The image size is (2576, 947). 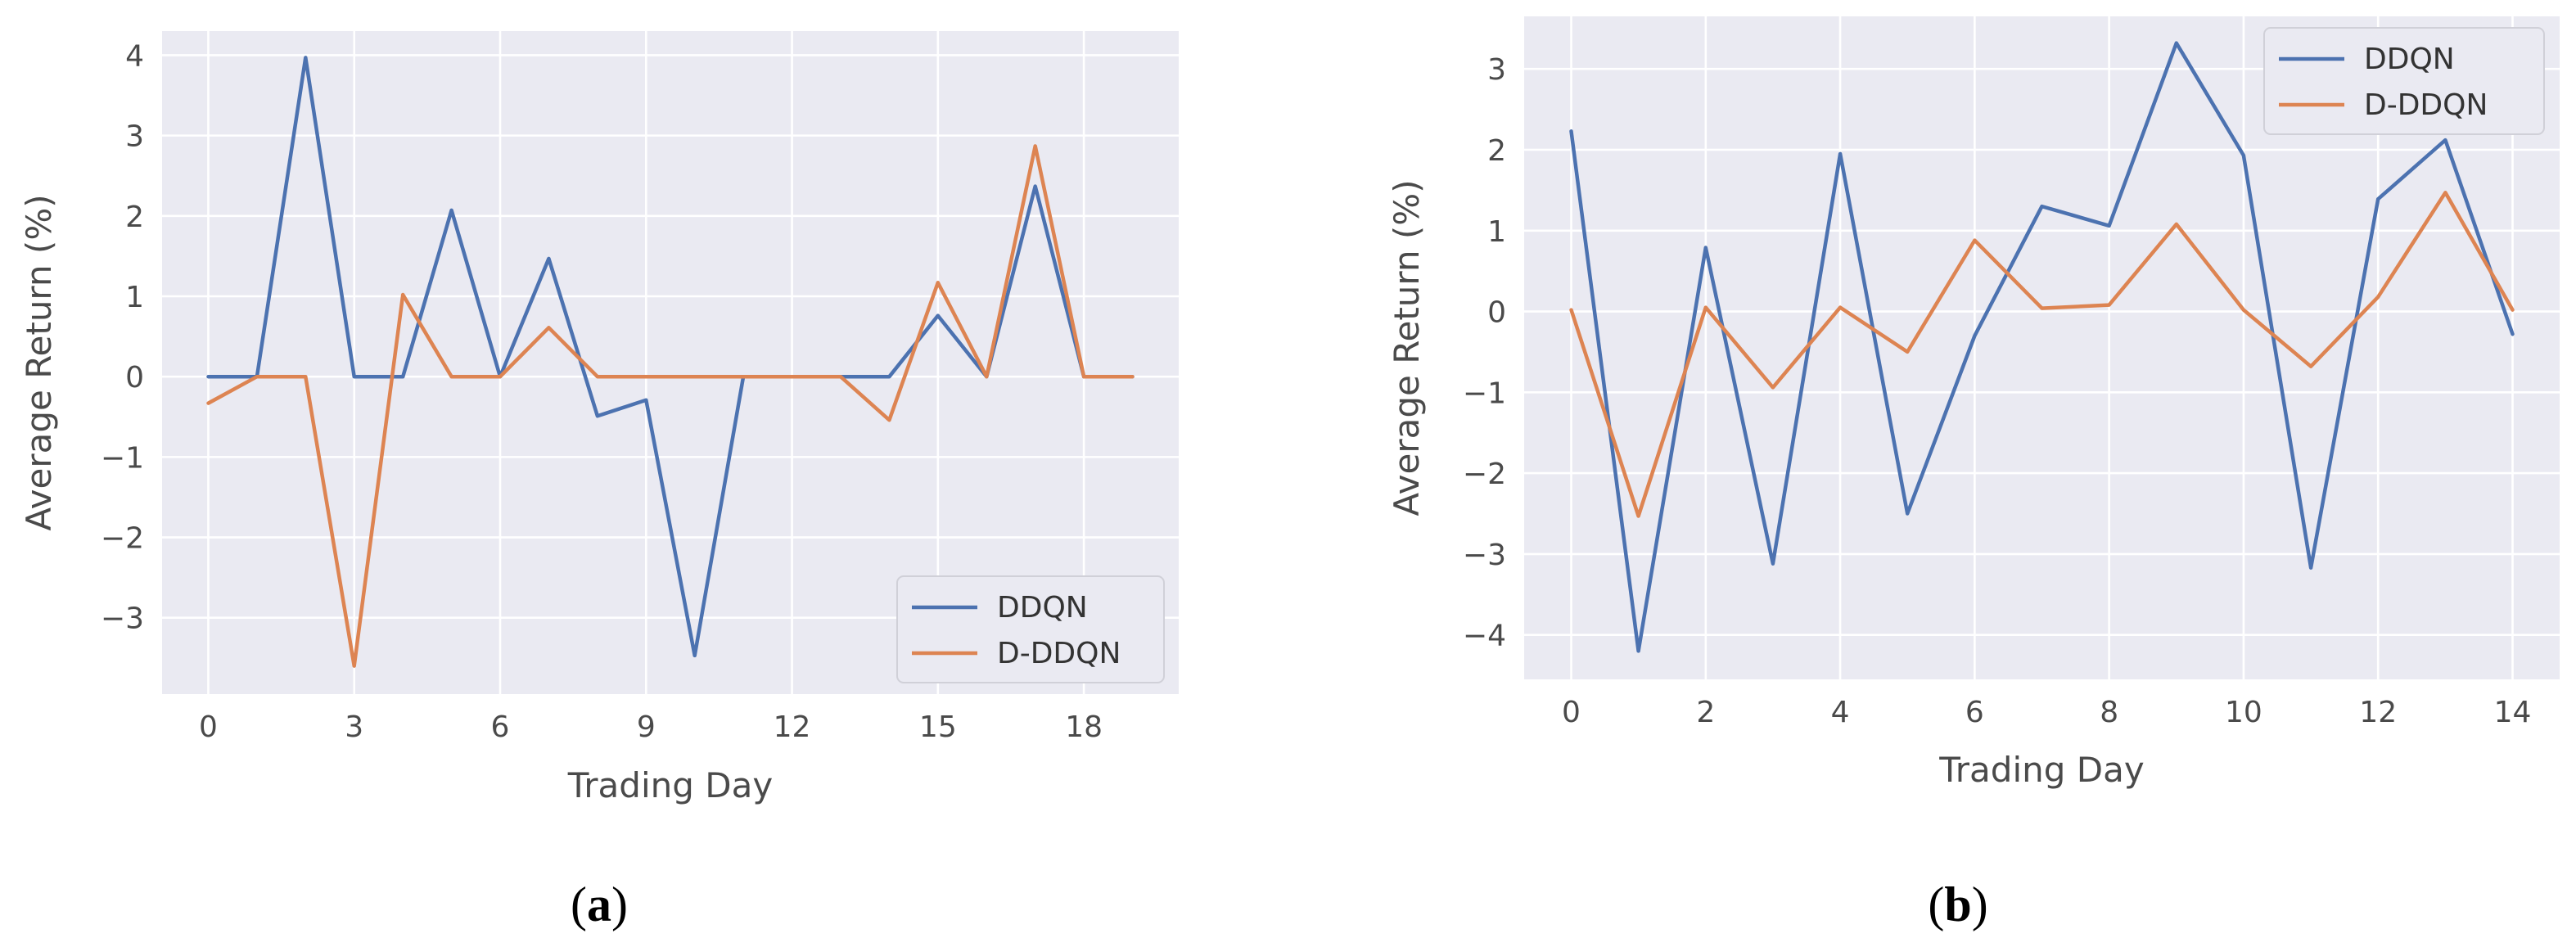 What do you see at coordinates (1957, 904) in the screenshot?
I see `panel-caption: (b)` at bounding box center [1957, 904].